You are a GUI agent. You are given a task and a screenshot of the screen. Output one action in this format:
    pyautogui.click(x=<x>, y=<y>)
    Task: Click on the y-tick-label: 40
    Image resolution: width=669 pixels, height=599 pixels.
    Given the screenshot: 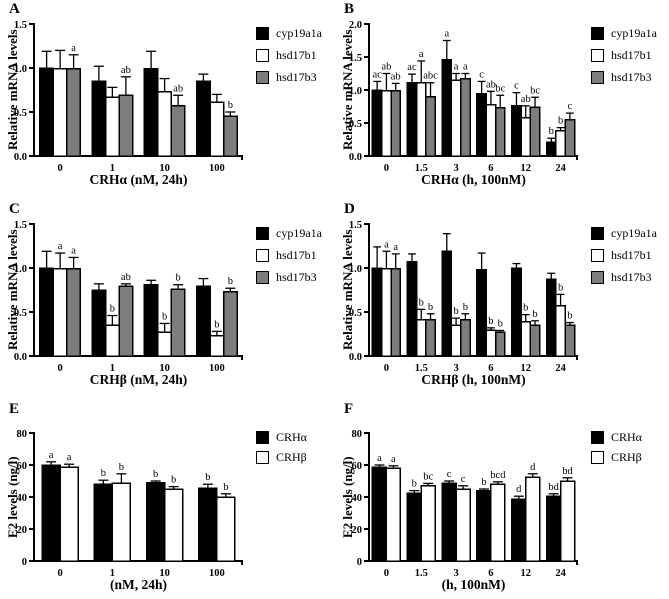 What is the action you would take?
    pyautogui.click(x=22, y=498)
    